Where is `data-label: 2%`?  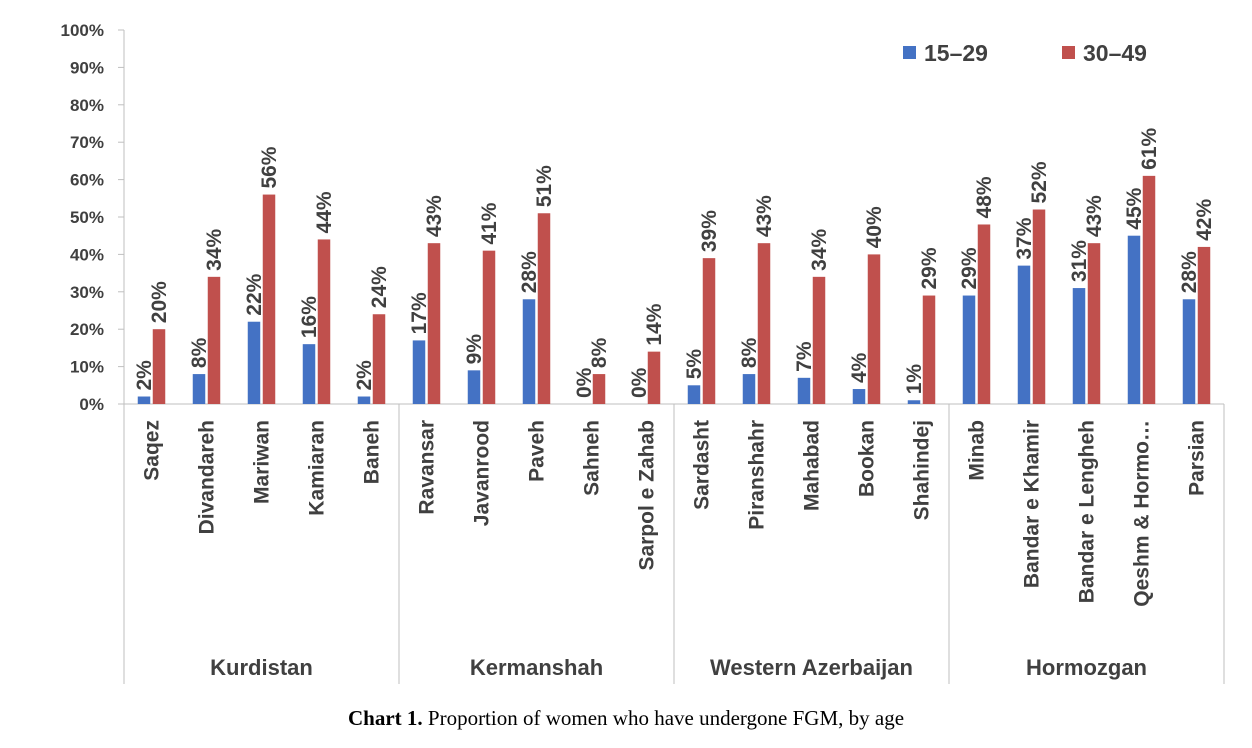
data-label: 2% is located at coordinates (364, 375).